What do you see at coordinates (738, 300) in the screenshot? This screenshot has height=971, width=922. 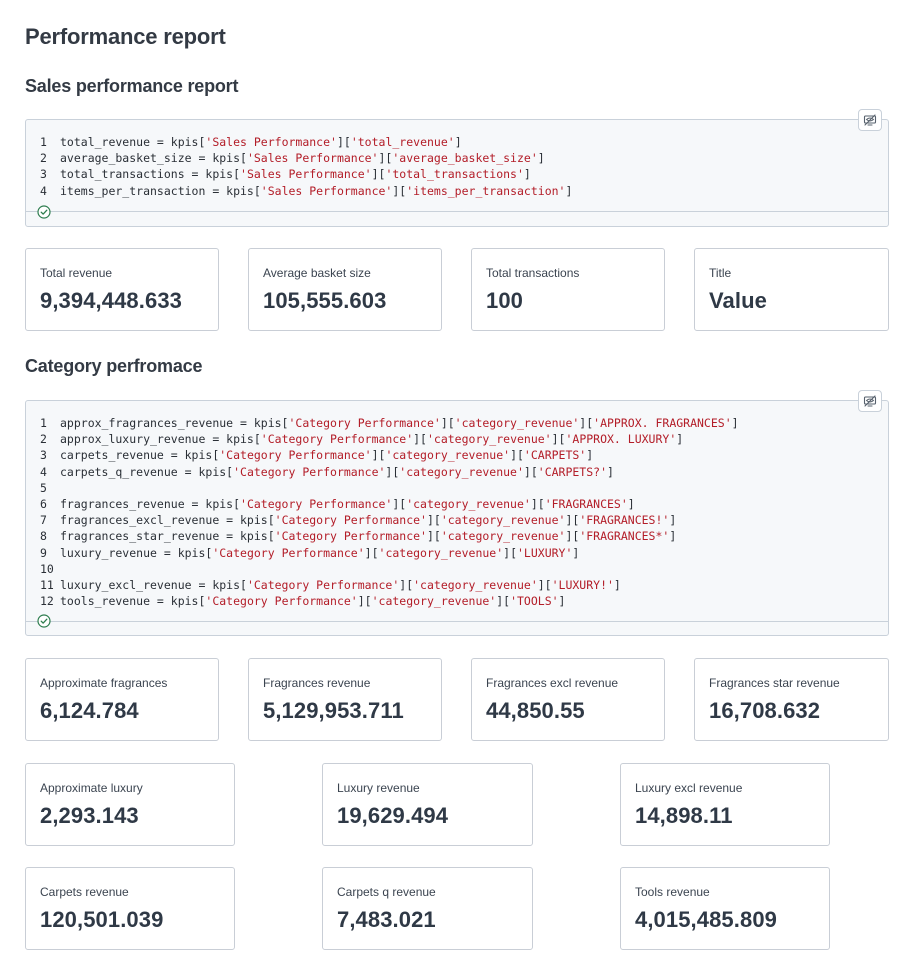 I see `kpi-value: Value` at bounding box center [738, 300].